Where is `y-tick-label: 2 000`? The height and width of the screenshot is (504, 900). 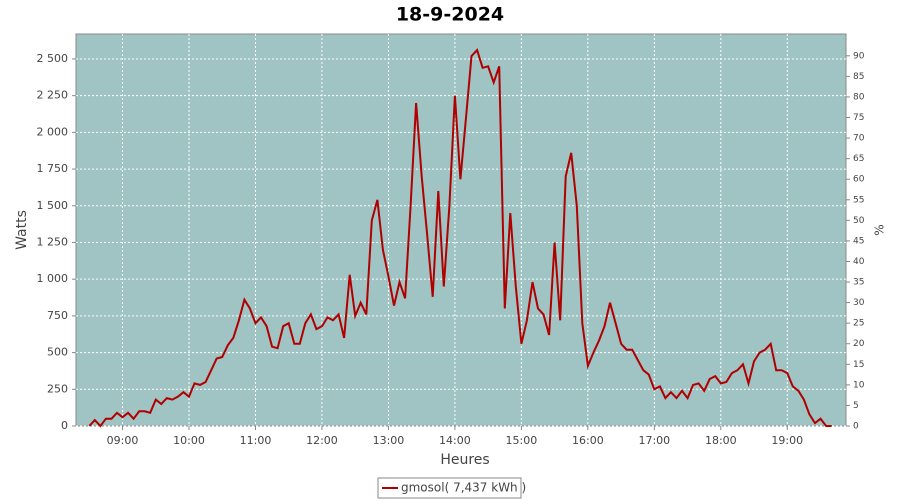 y-tick-label: 2 000 is located at coordinates (53, 131).